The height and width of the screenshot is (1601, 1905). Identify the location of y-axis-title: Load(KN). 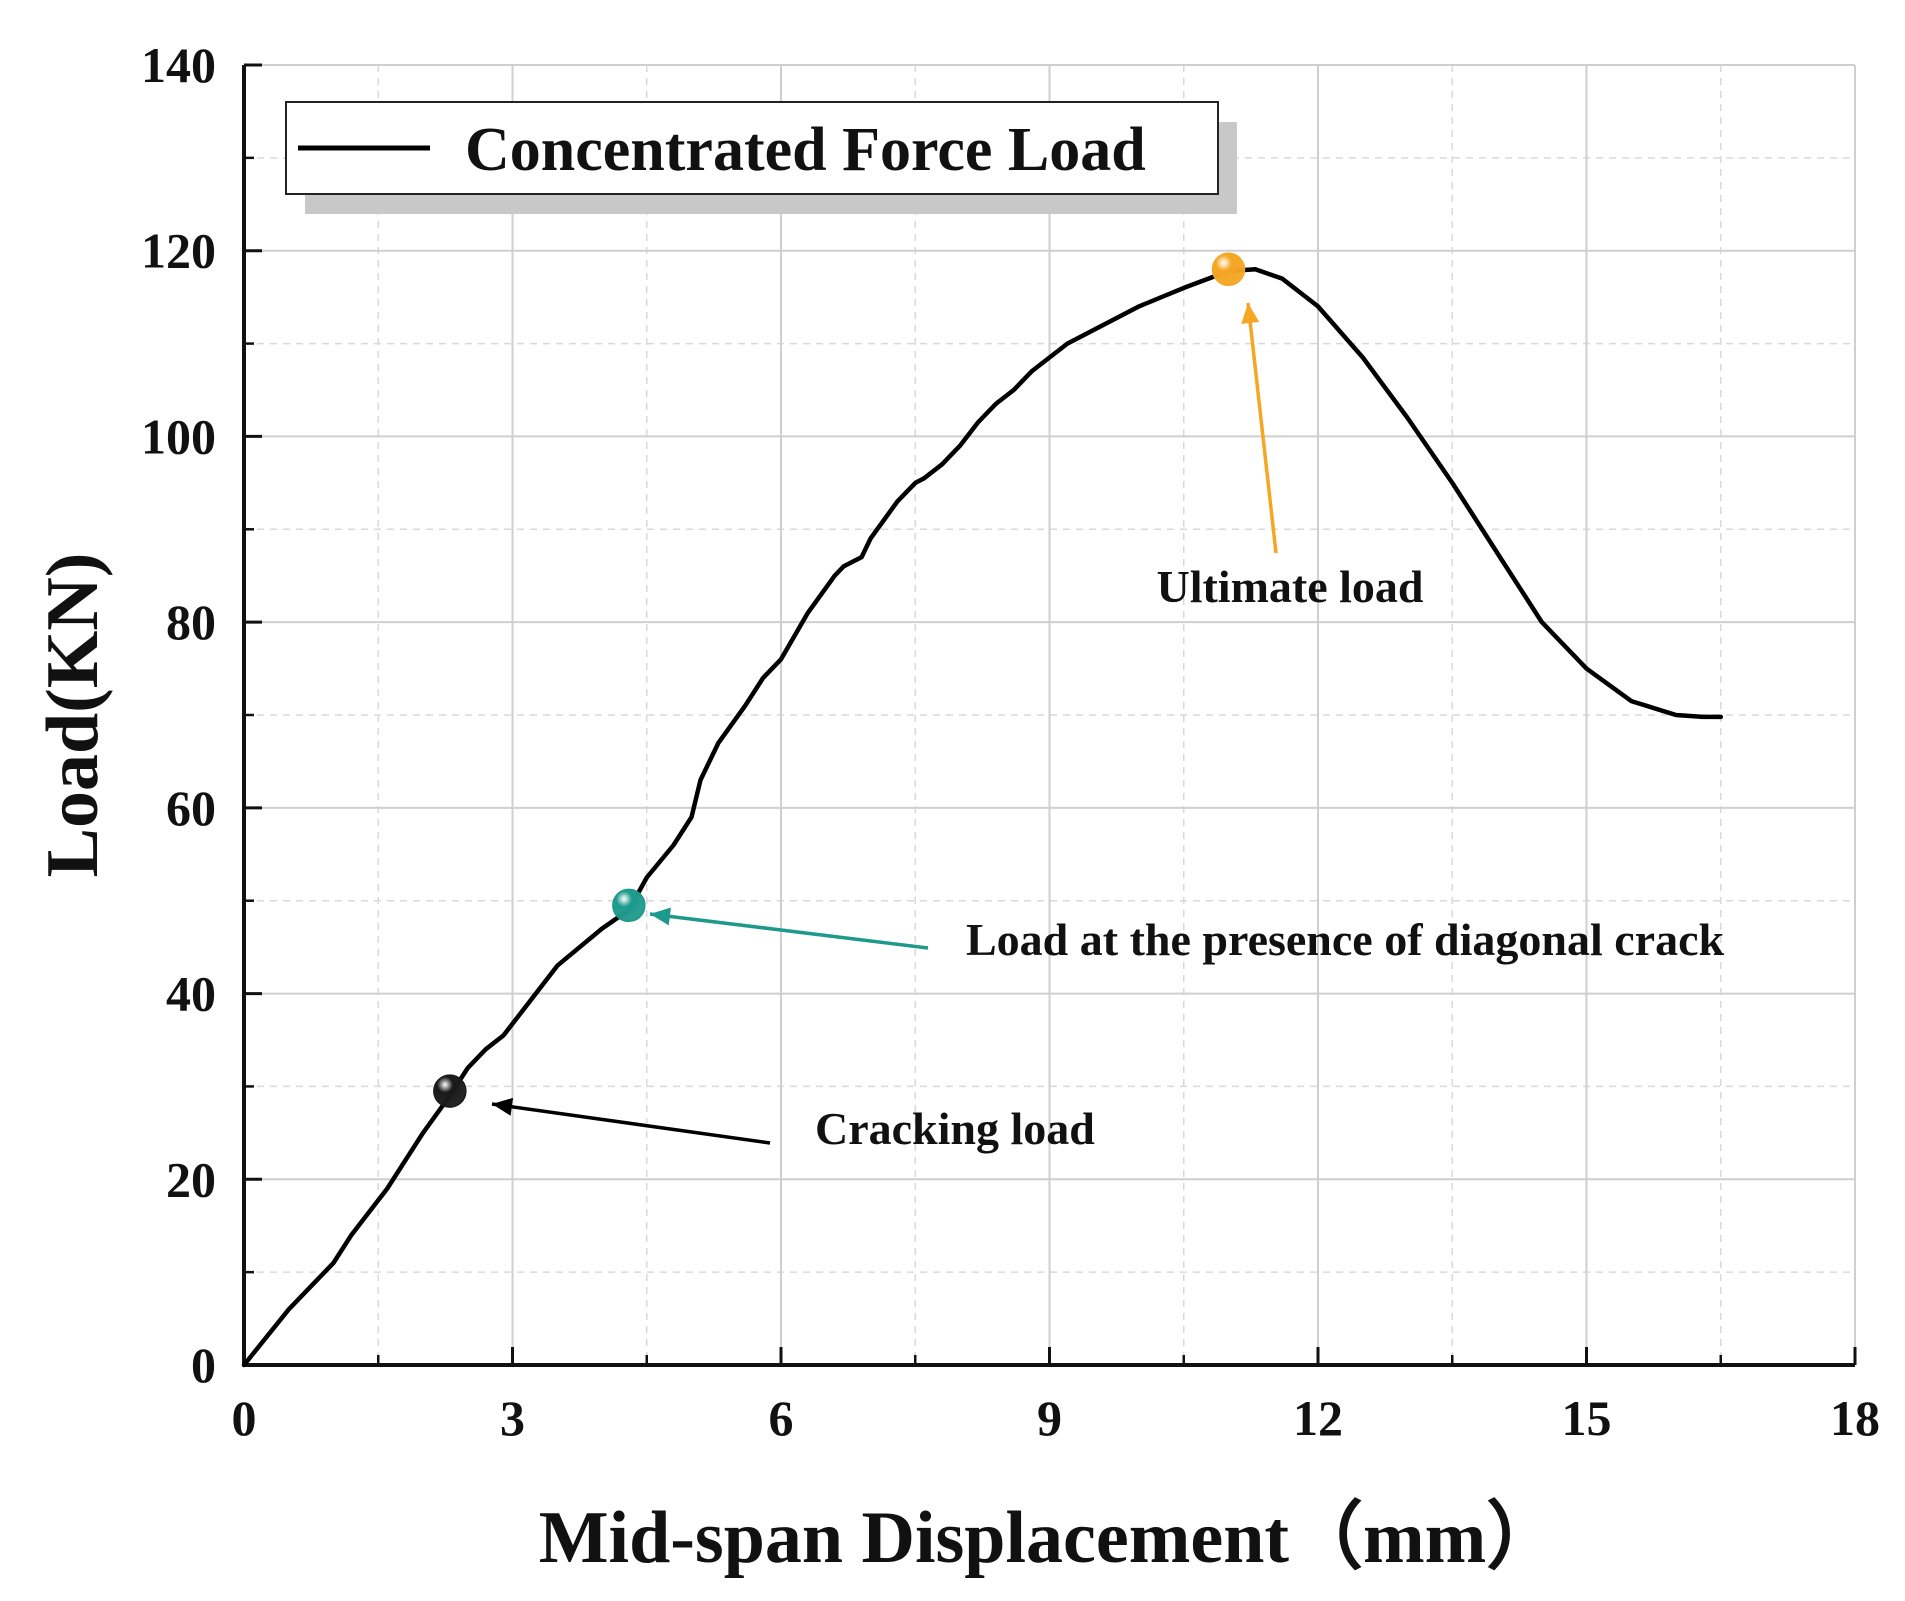
(73, 715).